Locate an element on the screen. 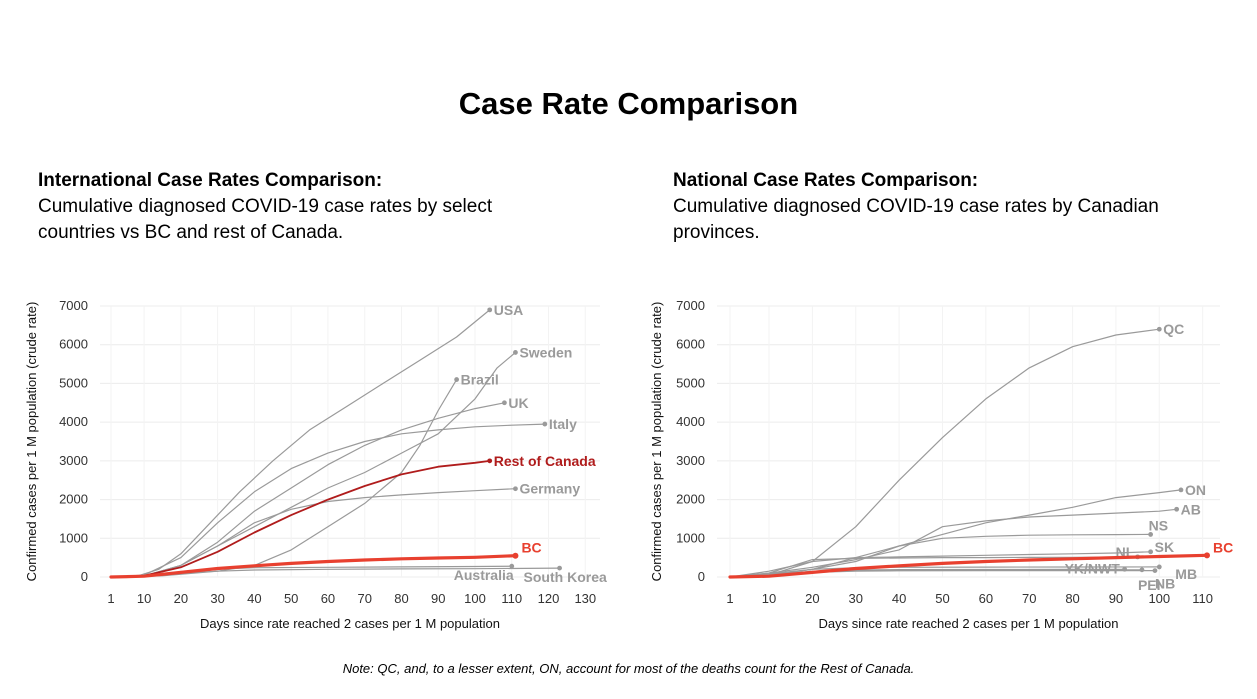  series-label-ns: NS is located at coordinates (1158, 525).